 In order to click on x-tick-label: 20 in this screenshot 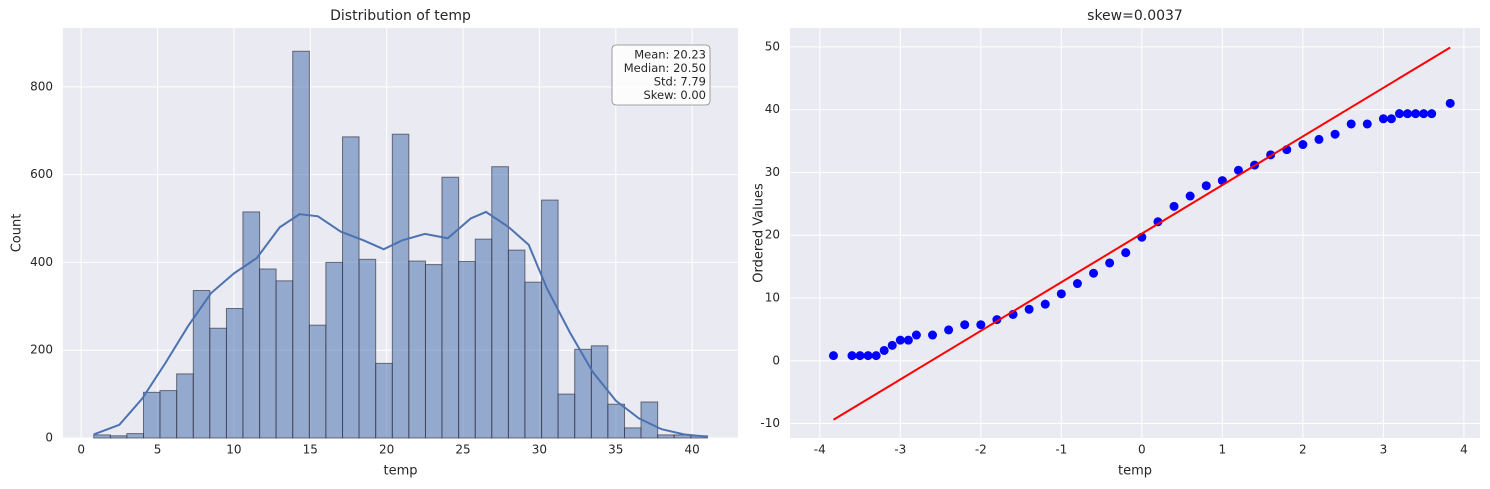, I will do `click(386, 450)`.